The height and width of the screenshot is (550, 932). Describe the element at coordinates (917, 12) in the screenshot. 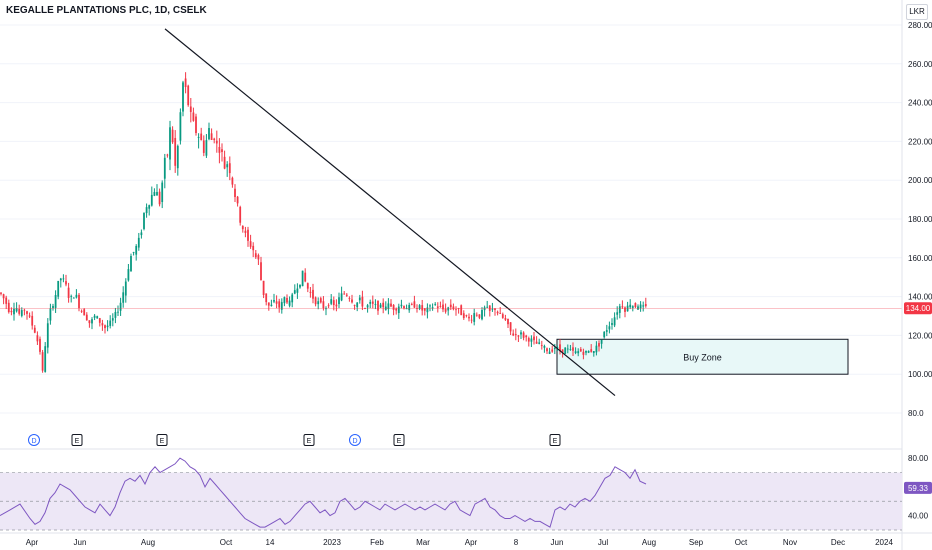

I see `currency-badge: LKR` at that location.